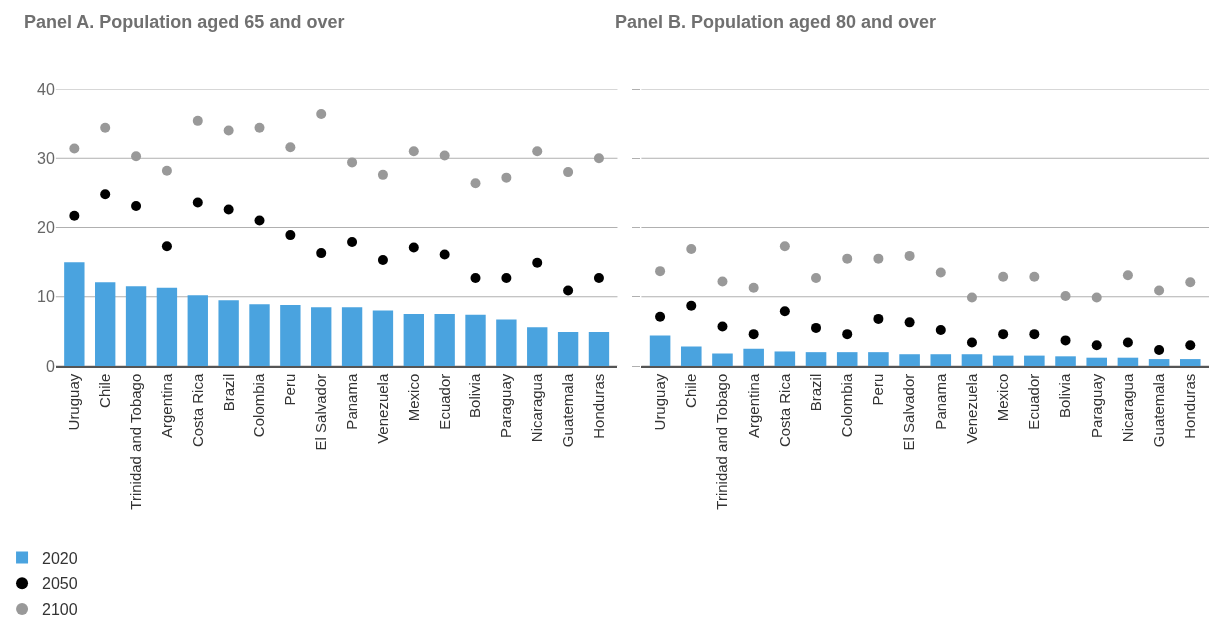  Describe the element at coordinates (598, 406) in the screenshot. I see `x-tick-label: Honduras` at that location.